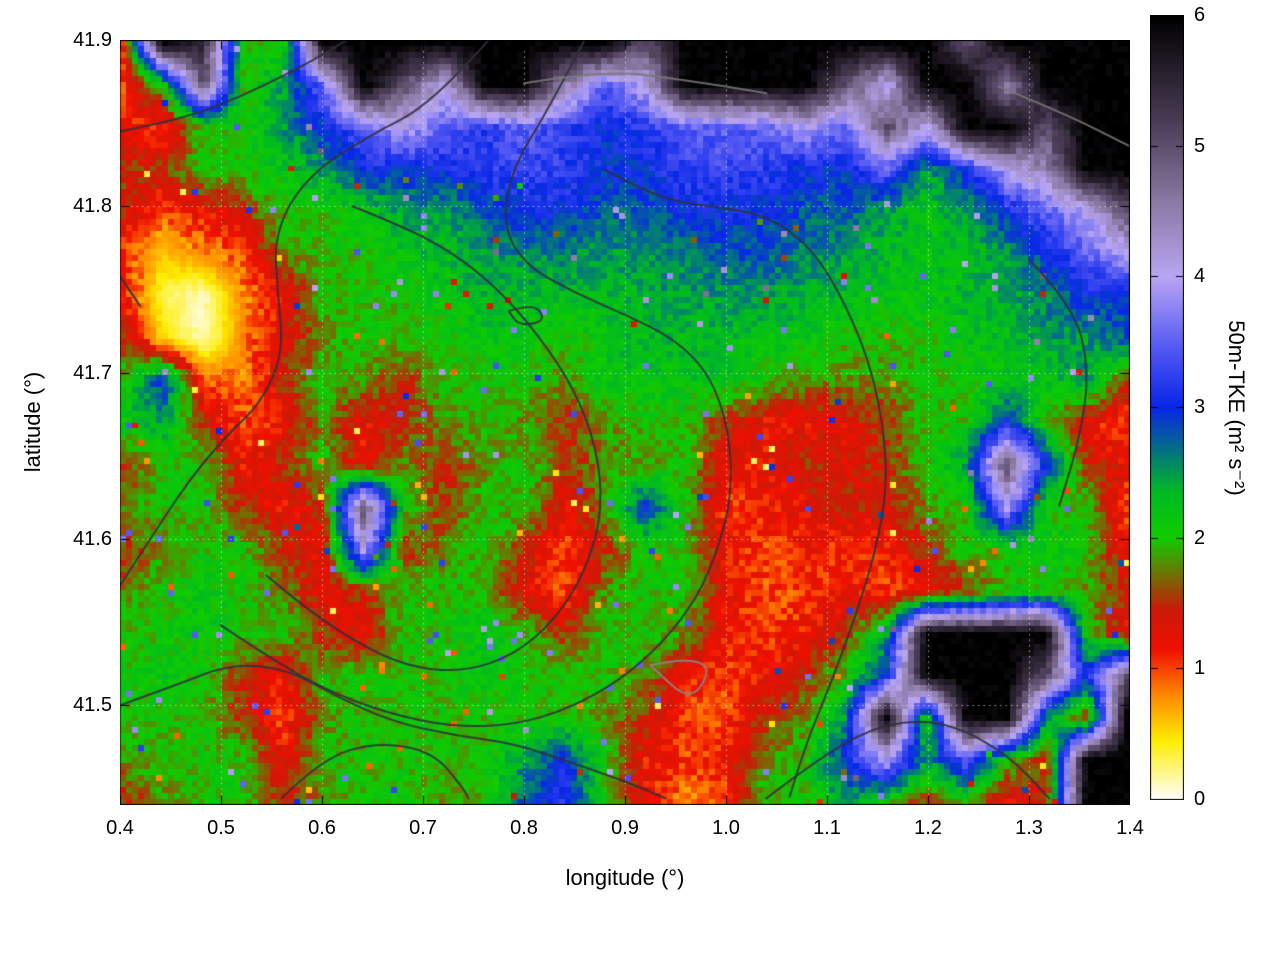 Image resolution: width=1280 pixels, height=960 pixels. What do you see at coordinates (1167, 407) in the screenshot?
I see `colorbar-canvas` at bounding box center [1167, 407].